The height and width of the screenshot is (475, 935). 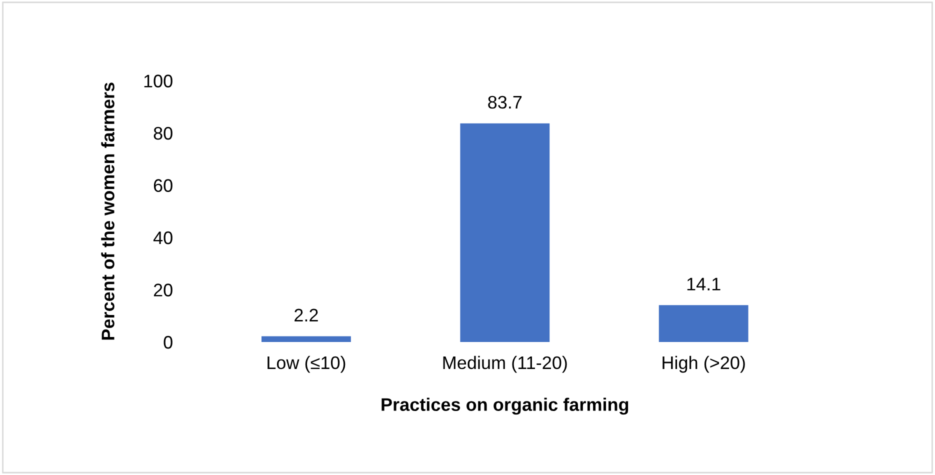 I want to click on data-label: 2.2, so click(x=306, y=315).